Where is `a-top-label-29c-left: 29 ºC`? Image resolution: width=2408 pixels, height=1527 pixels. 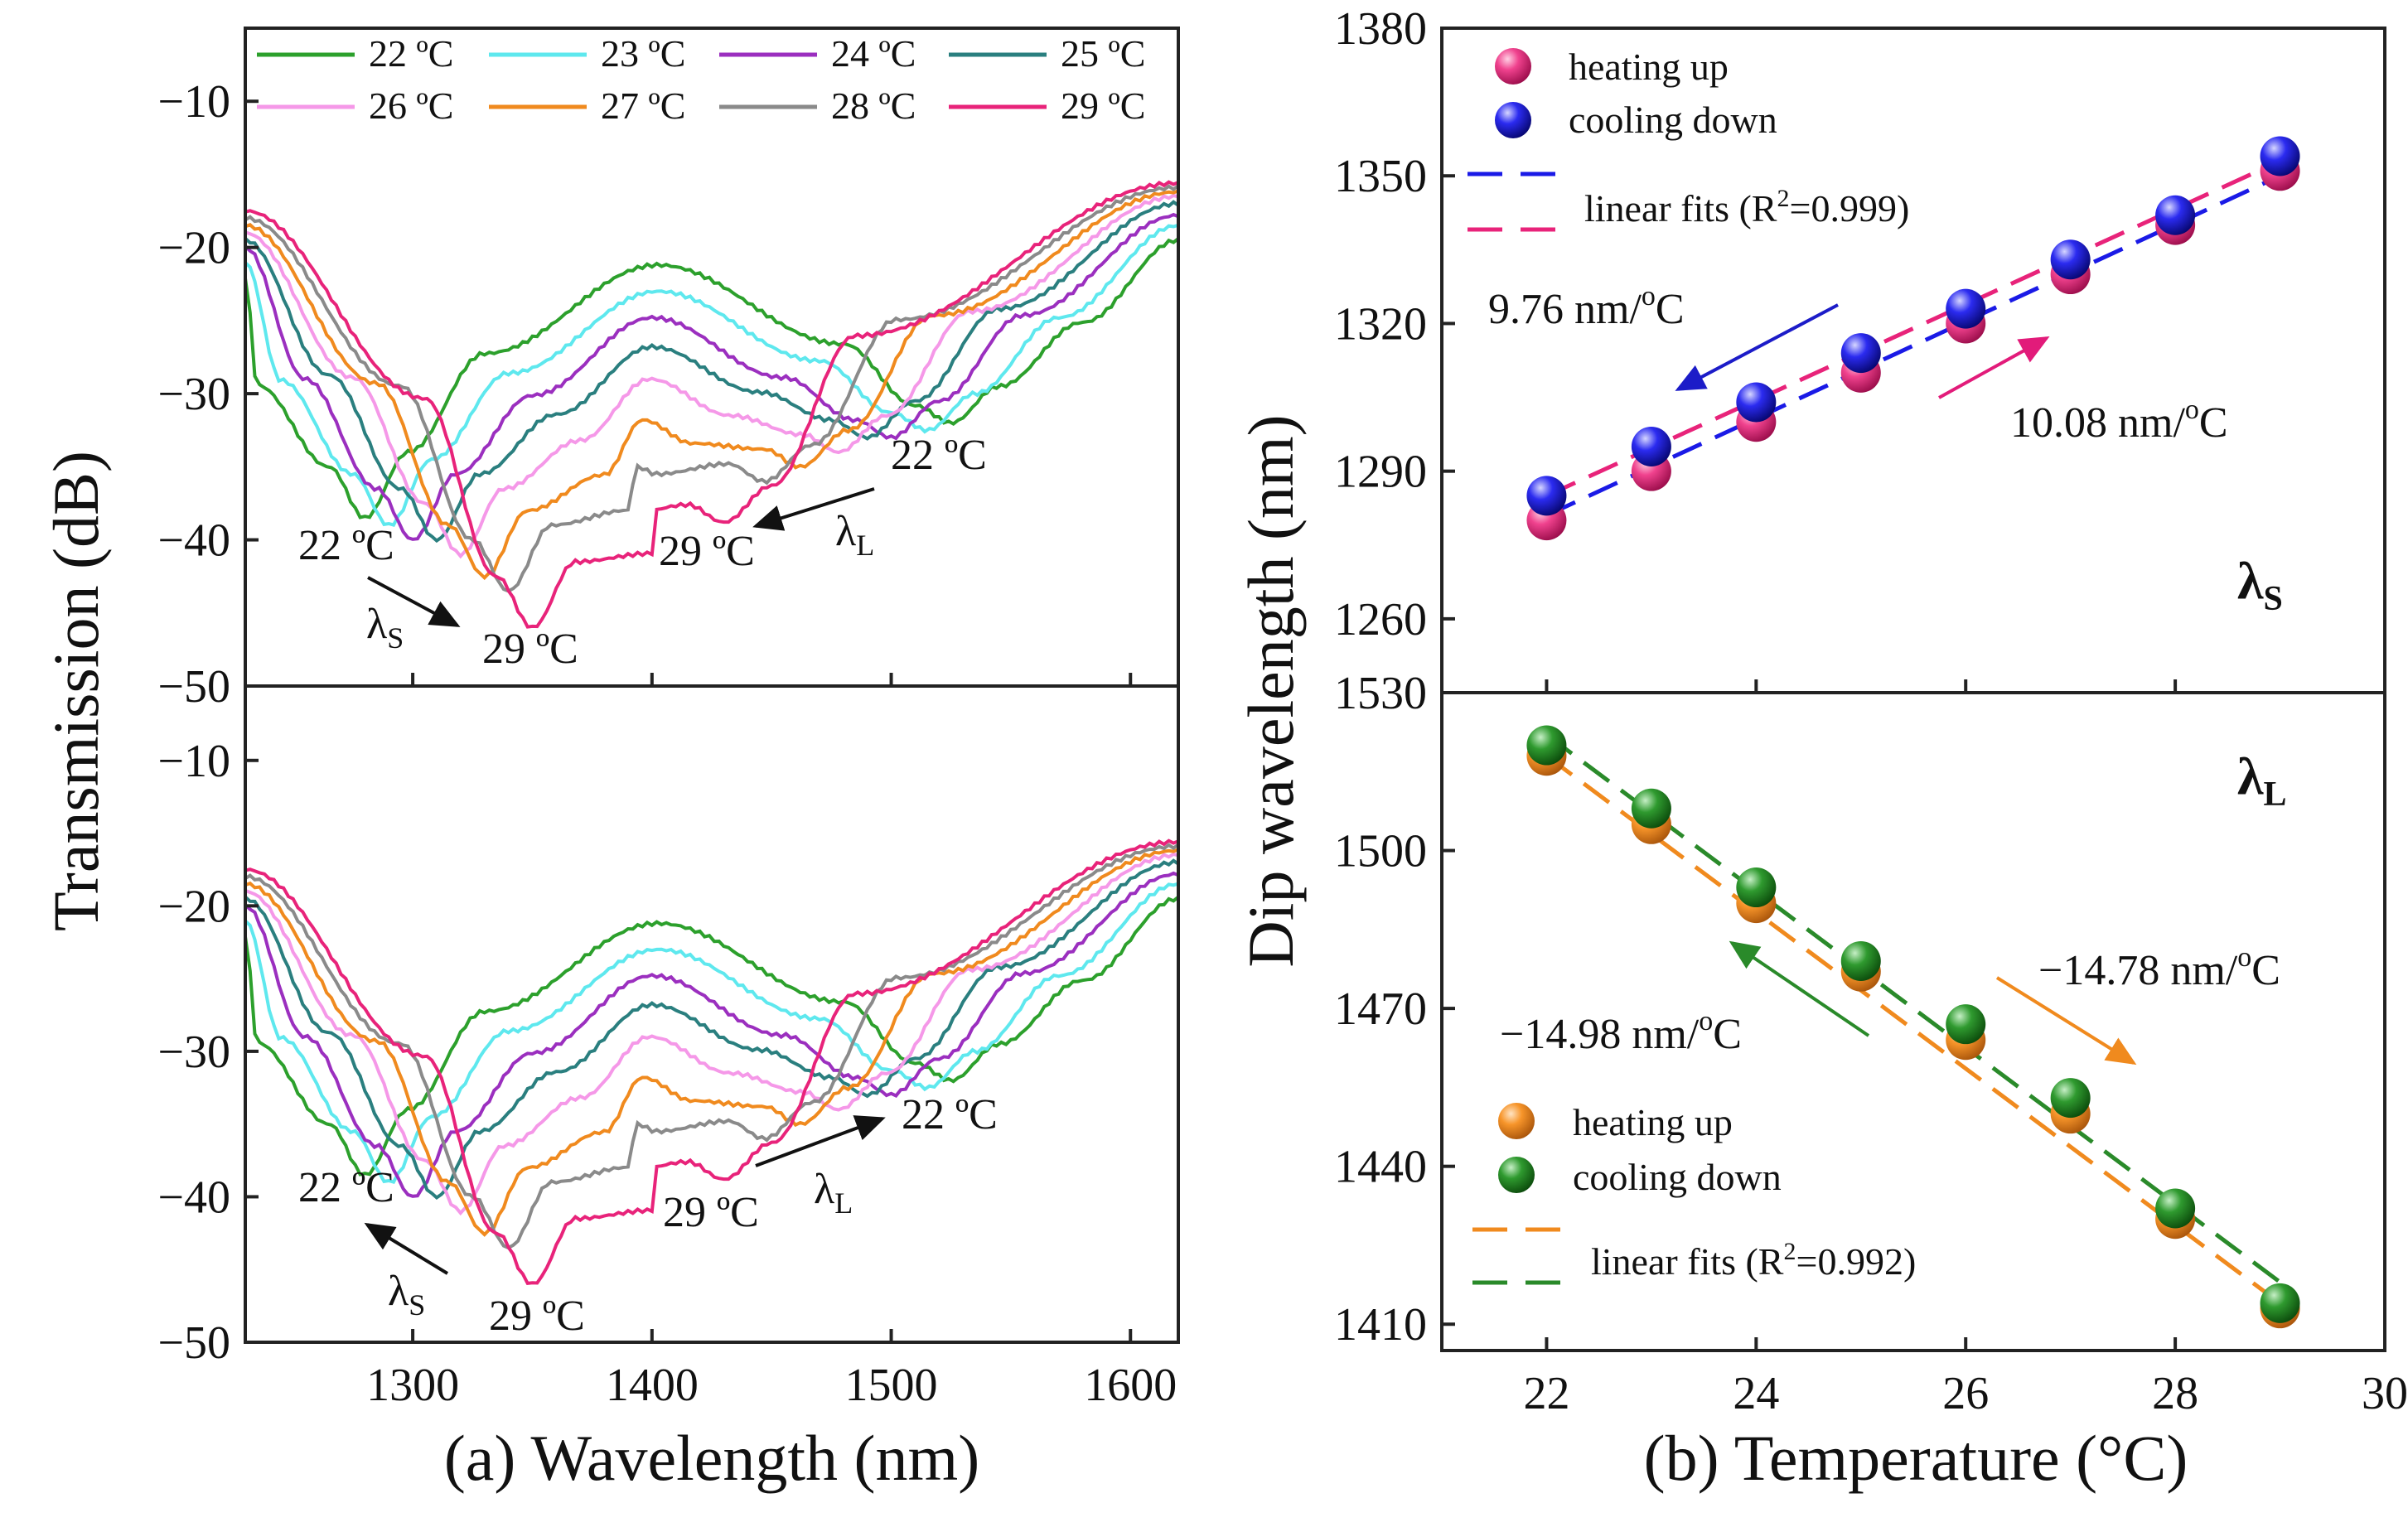 a-top-label-29c-left: 29 ºC is located at coordinates (530, 649).